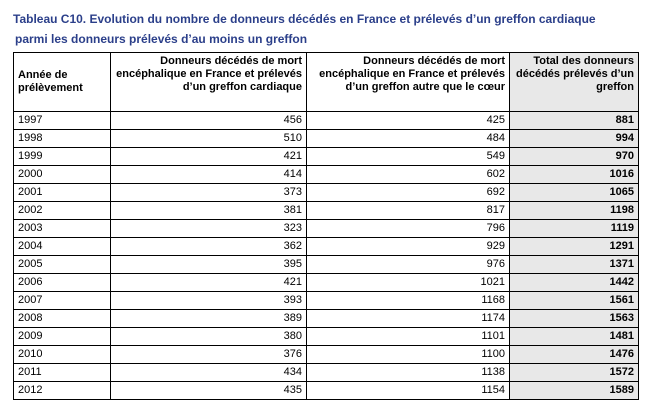 This screenshot has width=651, height=420. I want to click on table-row: 2009 380 1101 1481, so click(326, 336).